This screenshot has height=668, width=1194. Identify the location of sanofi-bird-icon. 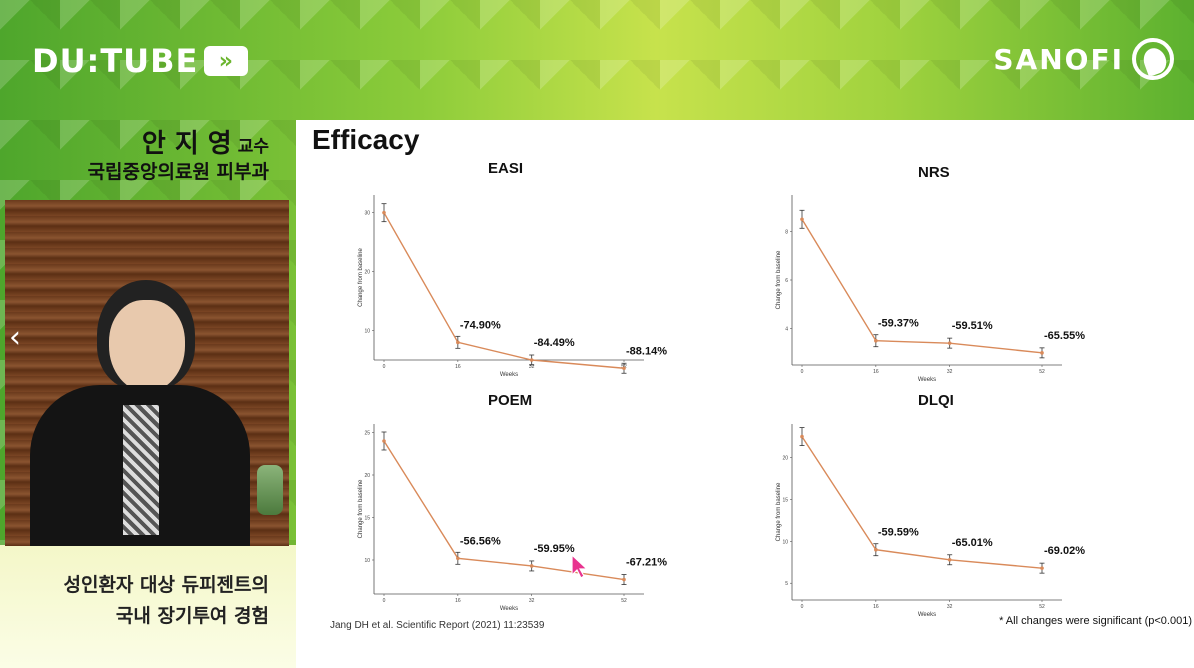
(1153, 59).